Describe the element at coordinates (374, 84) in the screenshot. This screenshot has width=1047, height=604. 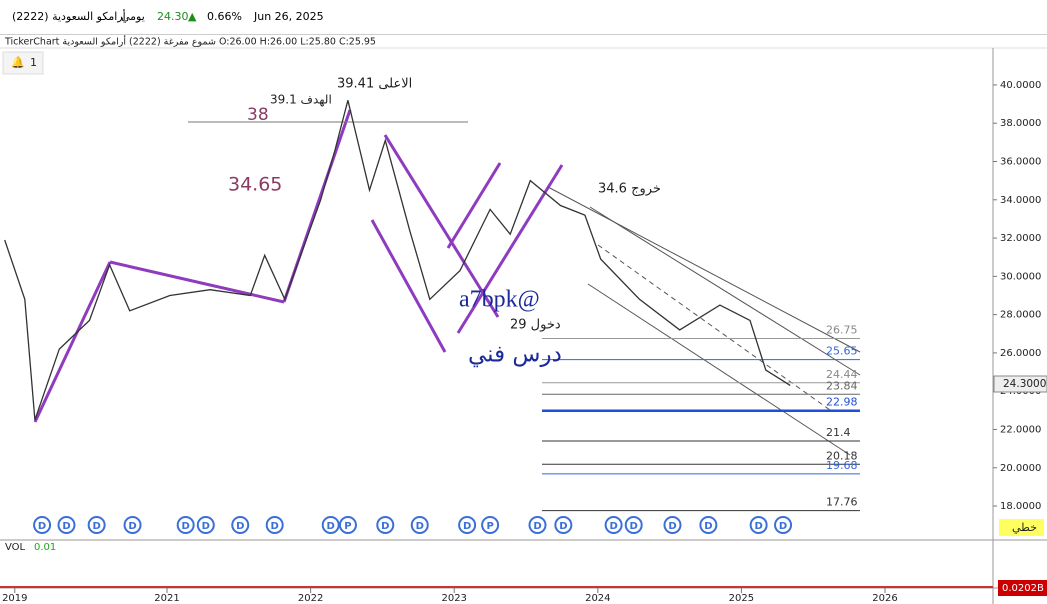
I see `annotation: الاعلى 39.41` at that location.